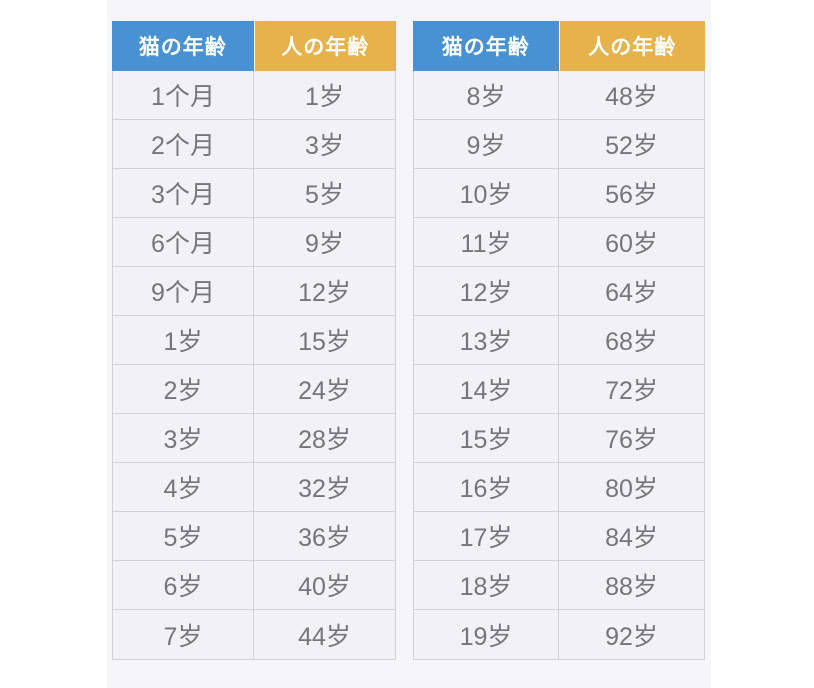 The image size is (814, 688). I want to click on cat-age-cell: 5岁, so click(183, 536).